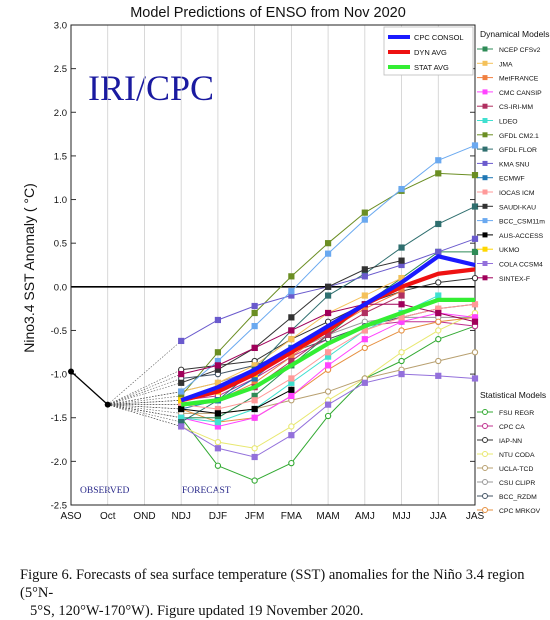  I want to click on dynamical-legend-title: Dynamical Models, so click(514, 34).